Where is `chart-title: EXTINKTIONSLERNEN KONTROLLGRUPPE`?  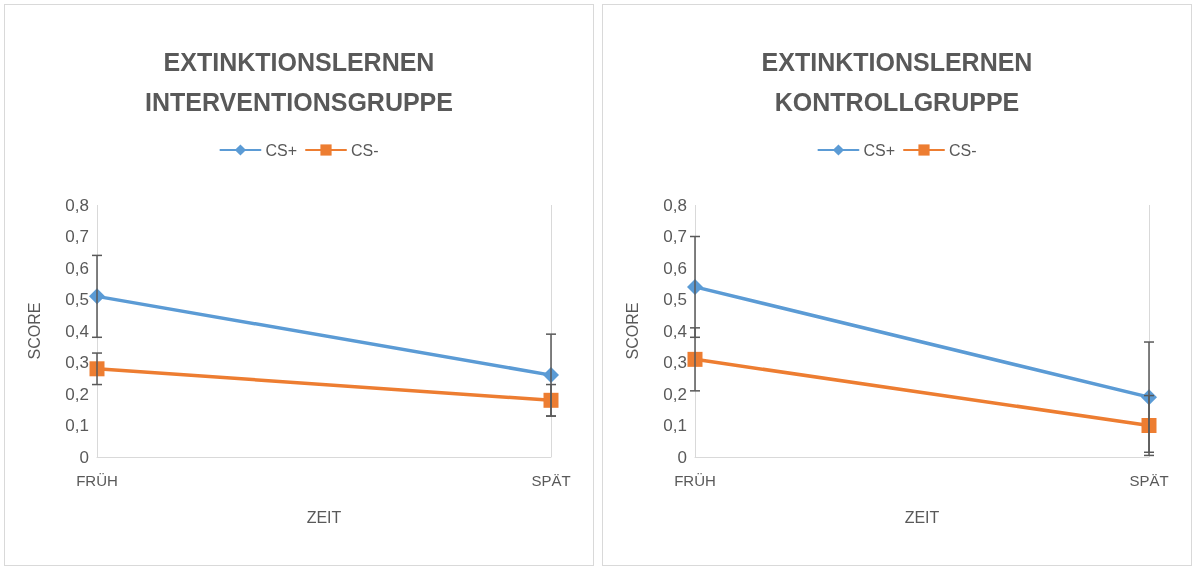 chart-title: EXTINKTIONSLERNEN KONTROLLGRUPPE is located at coordinates (897, 82).